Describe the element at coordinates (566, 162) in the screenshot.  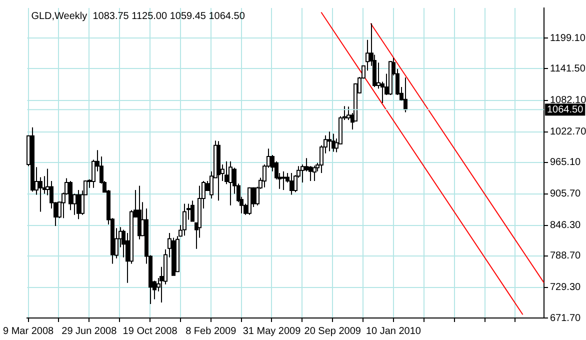
I see `y-tick-label: 965.10` at that location.